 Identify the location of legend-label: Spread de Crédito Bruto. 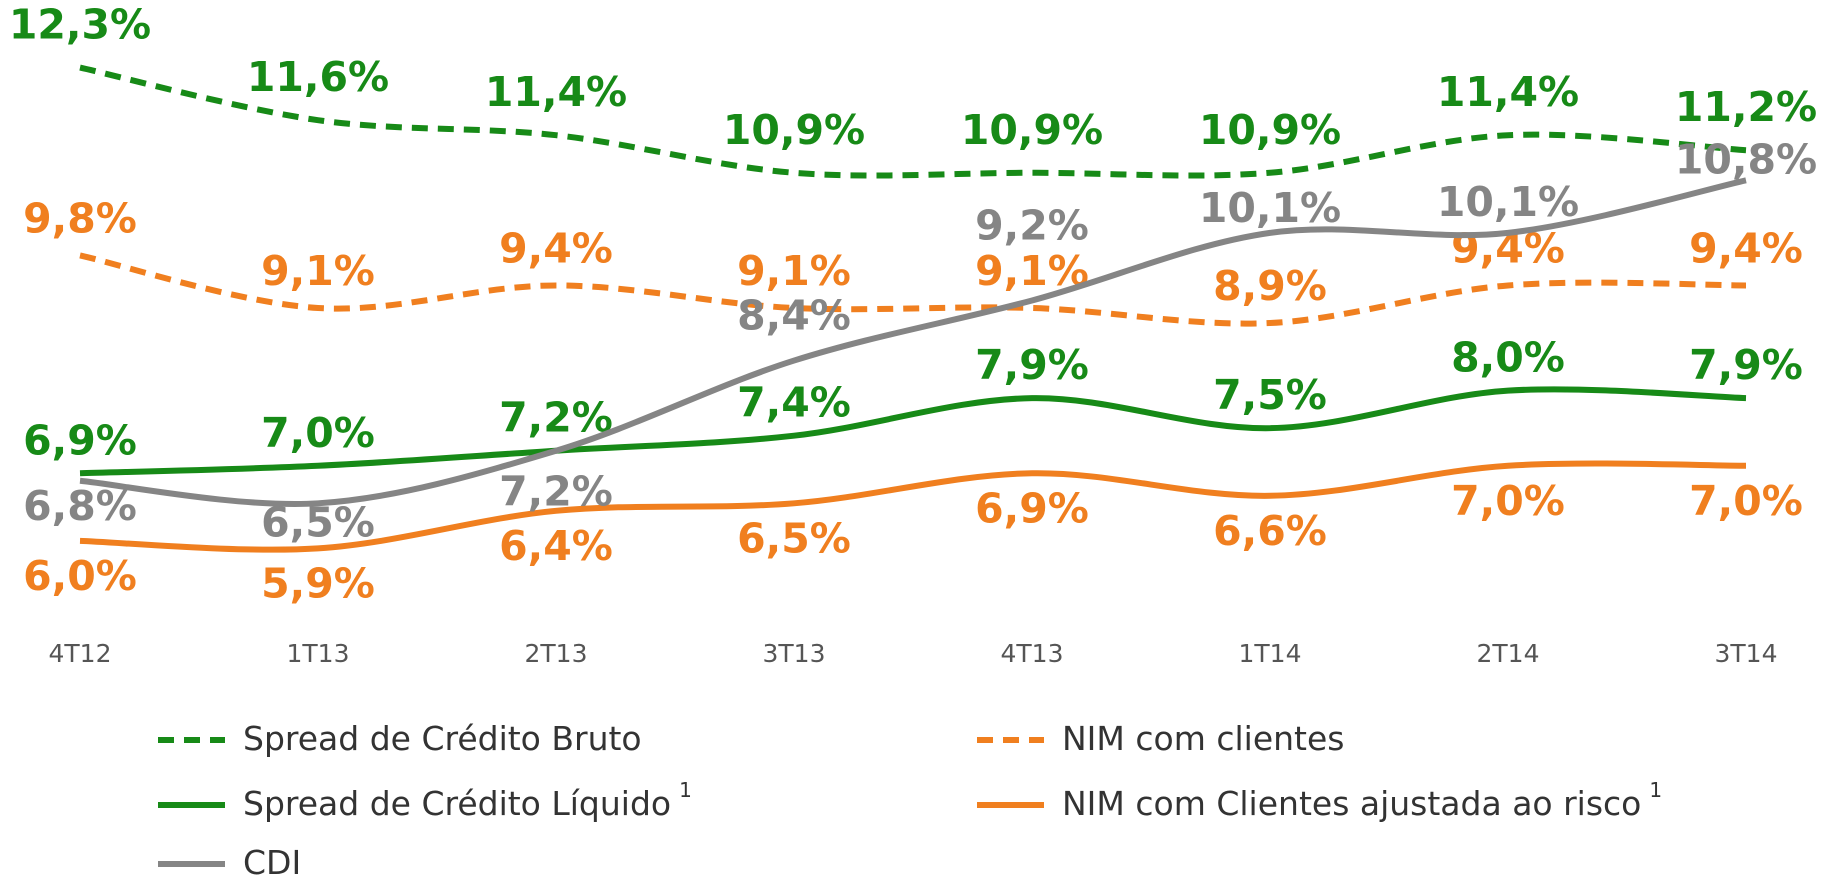
(442, 738).